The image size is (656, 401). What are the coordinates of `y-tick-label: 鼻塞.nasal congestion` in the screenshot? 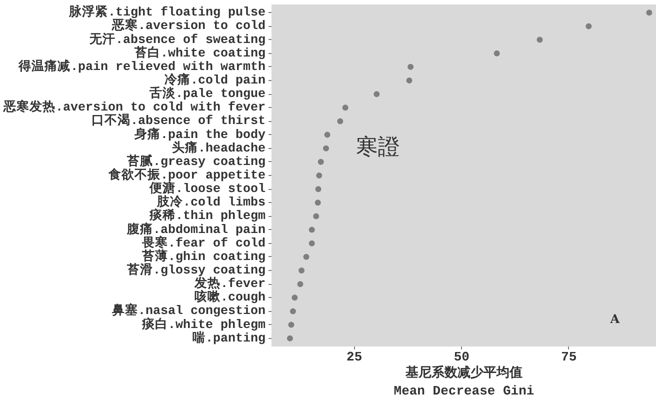 It's located at (188, 310).